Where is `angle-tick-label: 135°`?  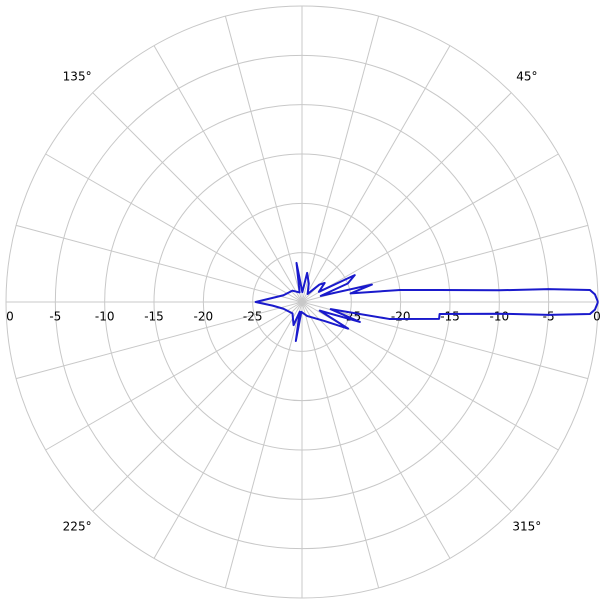 angle-tick-label: 135° is located at coordinates (77, 77).